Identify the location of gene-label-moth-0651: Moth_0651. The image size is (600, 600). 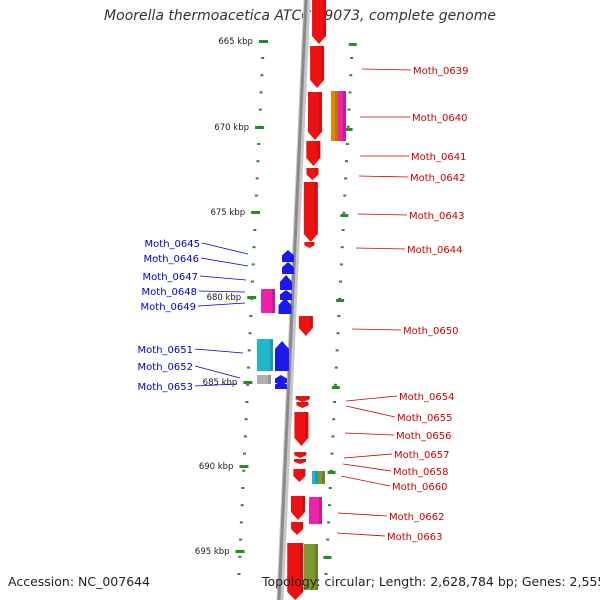
(165, 350).